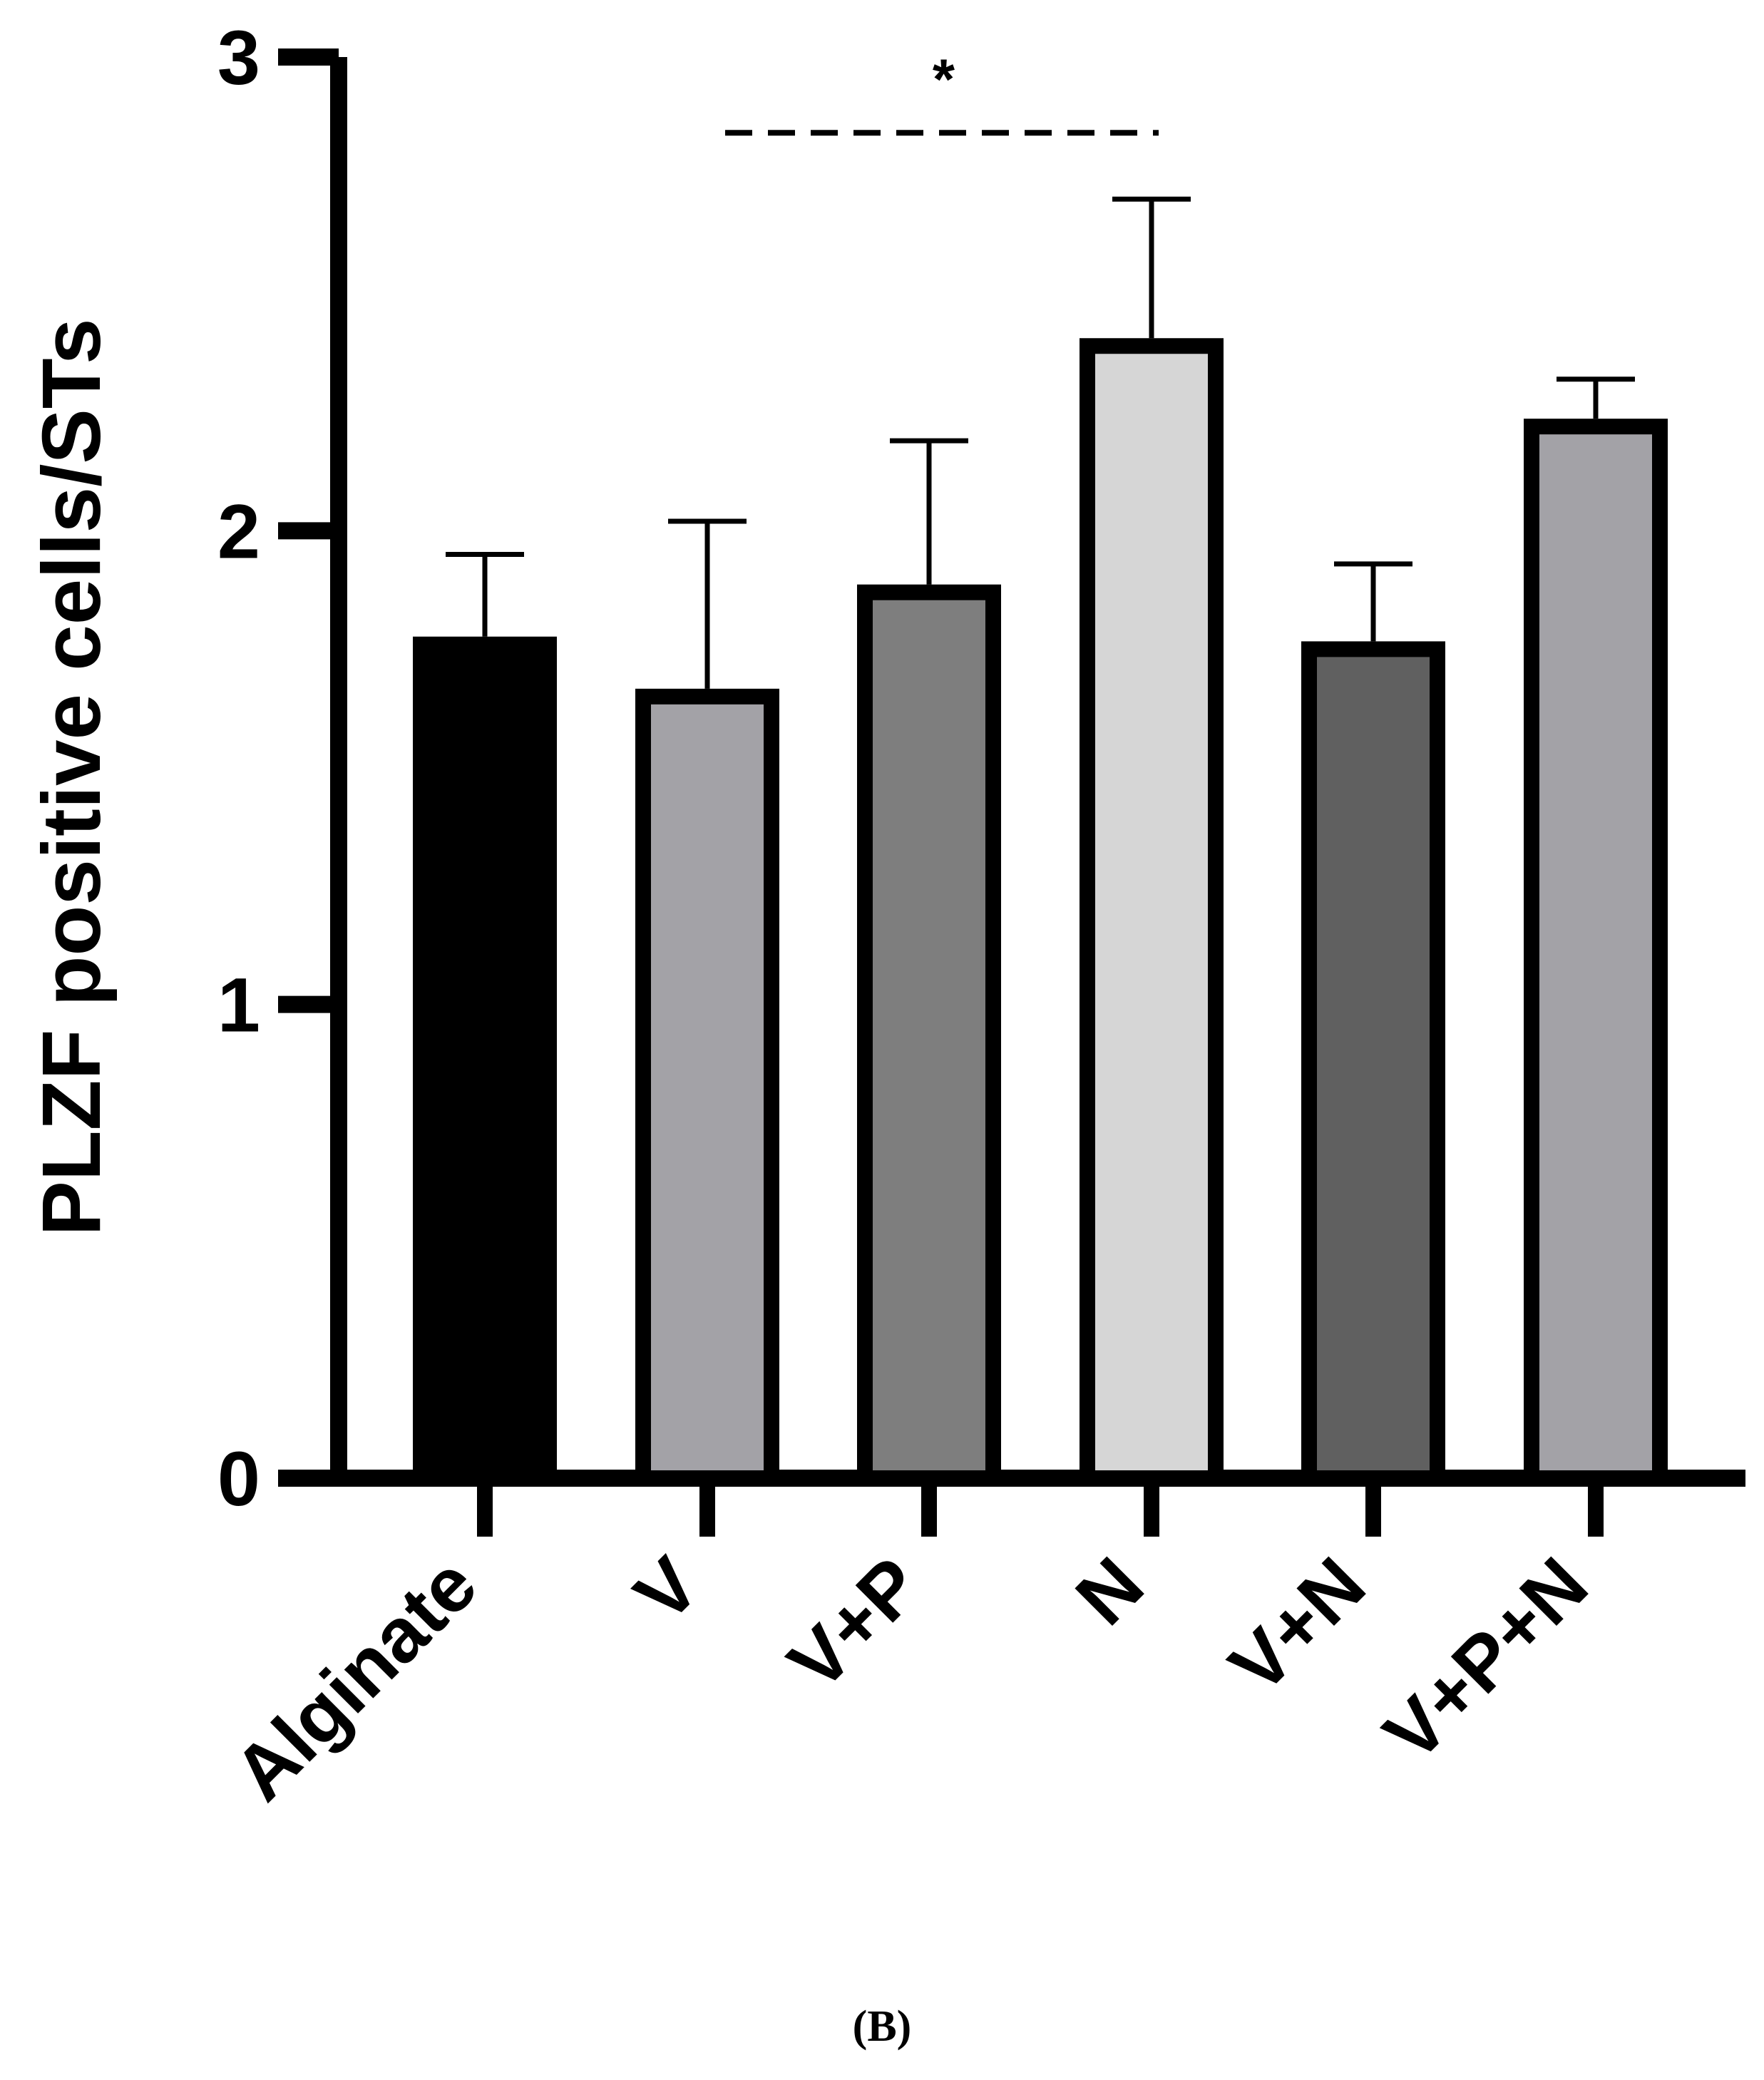 The width and height of the screenshot is (1764, 2080). I want to click on x-tick-label-Alginate: Alginate, so click(355, 1679).